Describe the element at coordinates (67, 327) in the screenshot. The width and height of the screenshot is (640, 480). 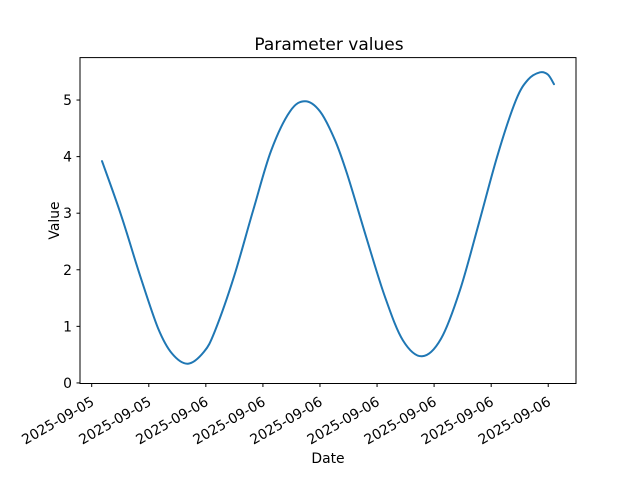
I see `y-tick-label: 1` at that location.